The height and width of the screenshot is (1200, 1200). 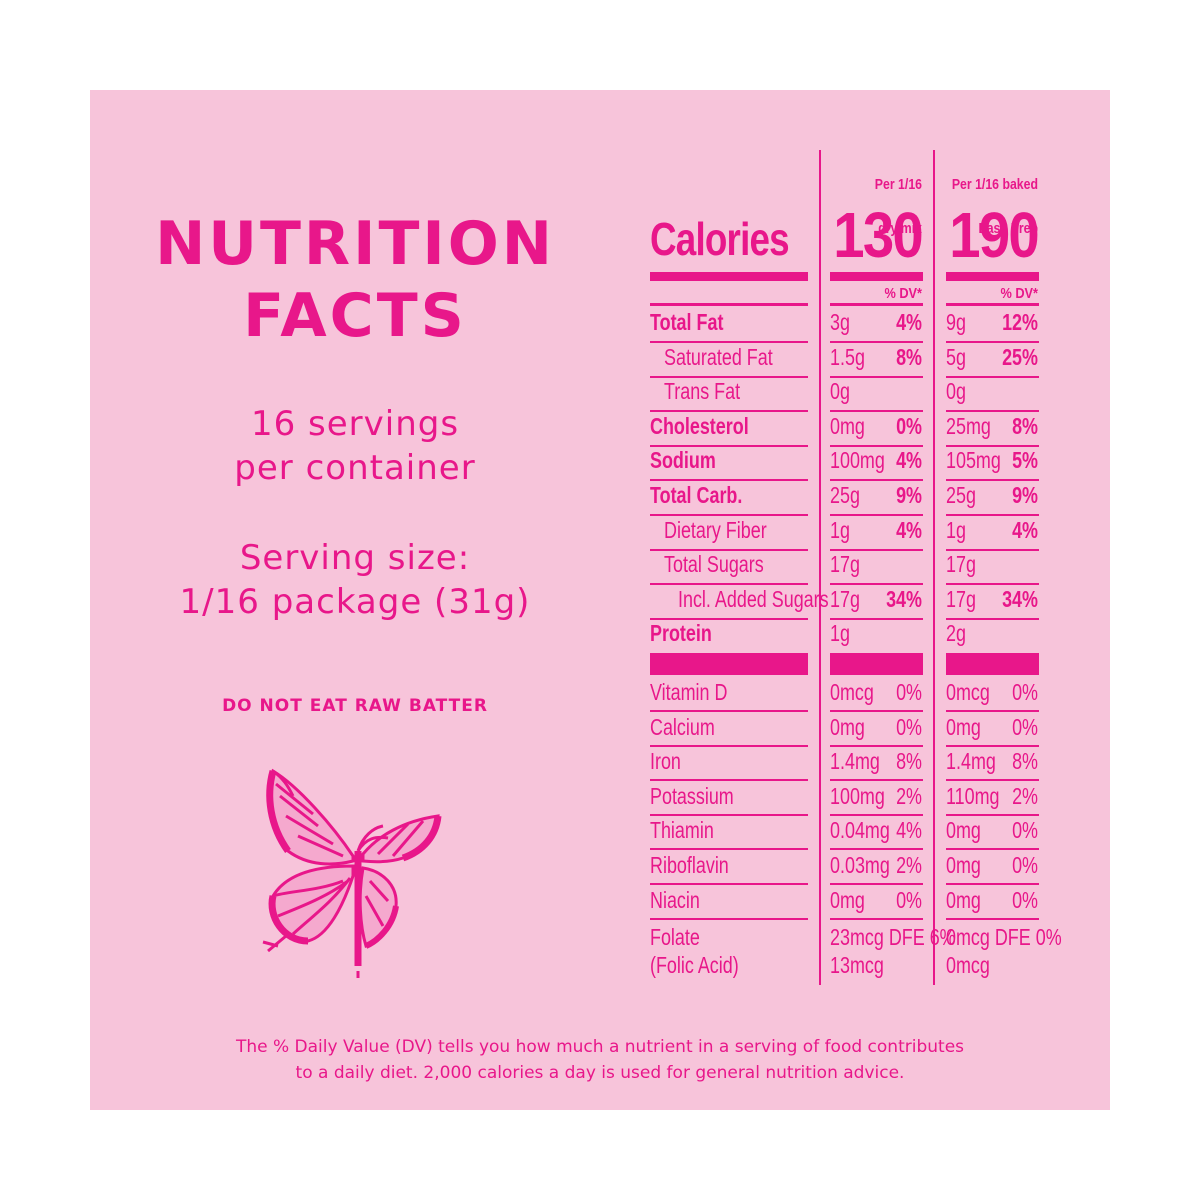 What do you see at coordinates (694, 965) in the screenshot?
I see `folate-name-2: (Folic Acid)` at bounding box center [694, 965].